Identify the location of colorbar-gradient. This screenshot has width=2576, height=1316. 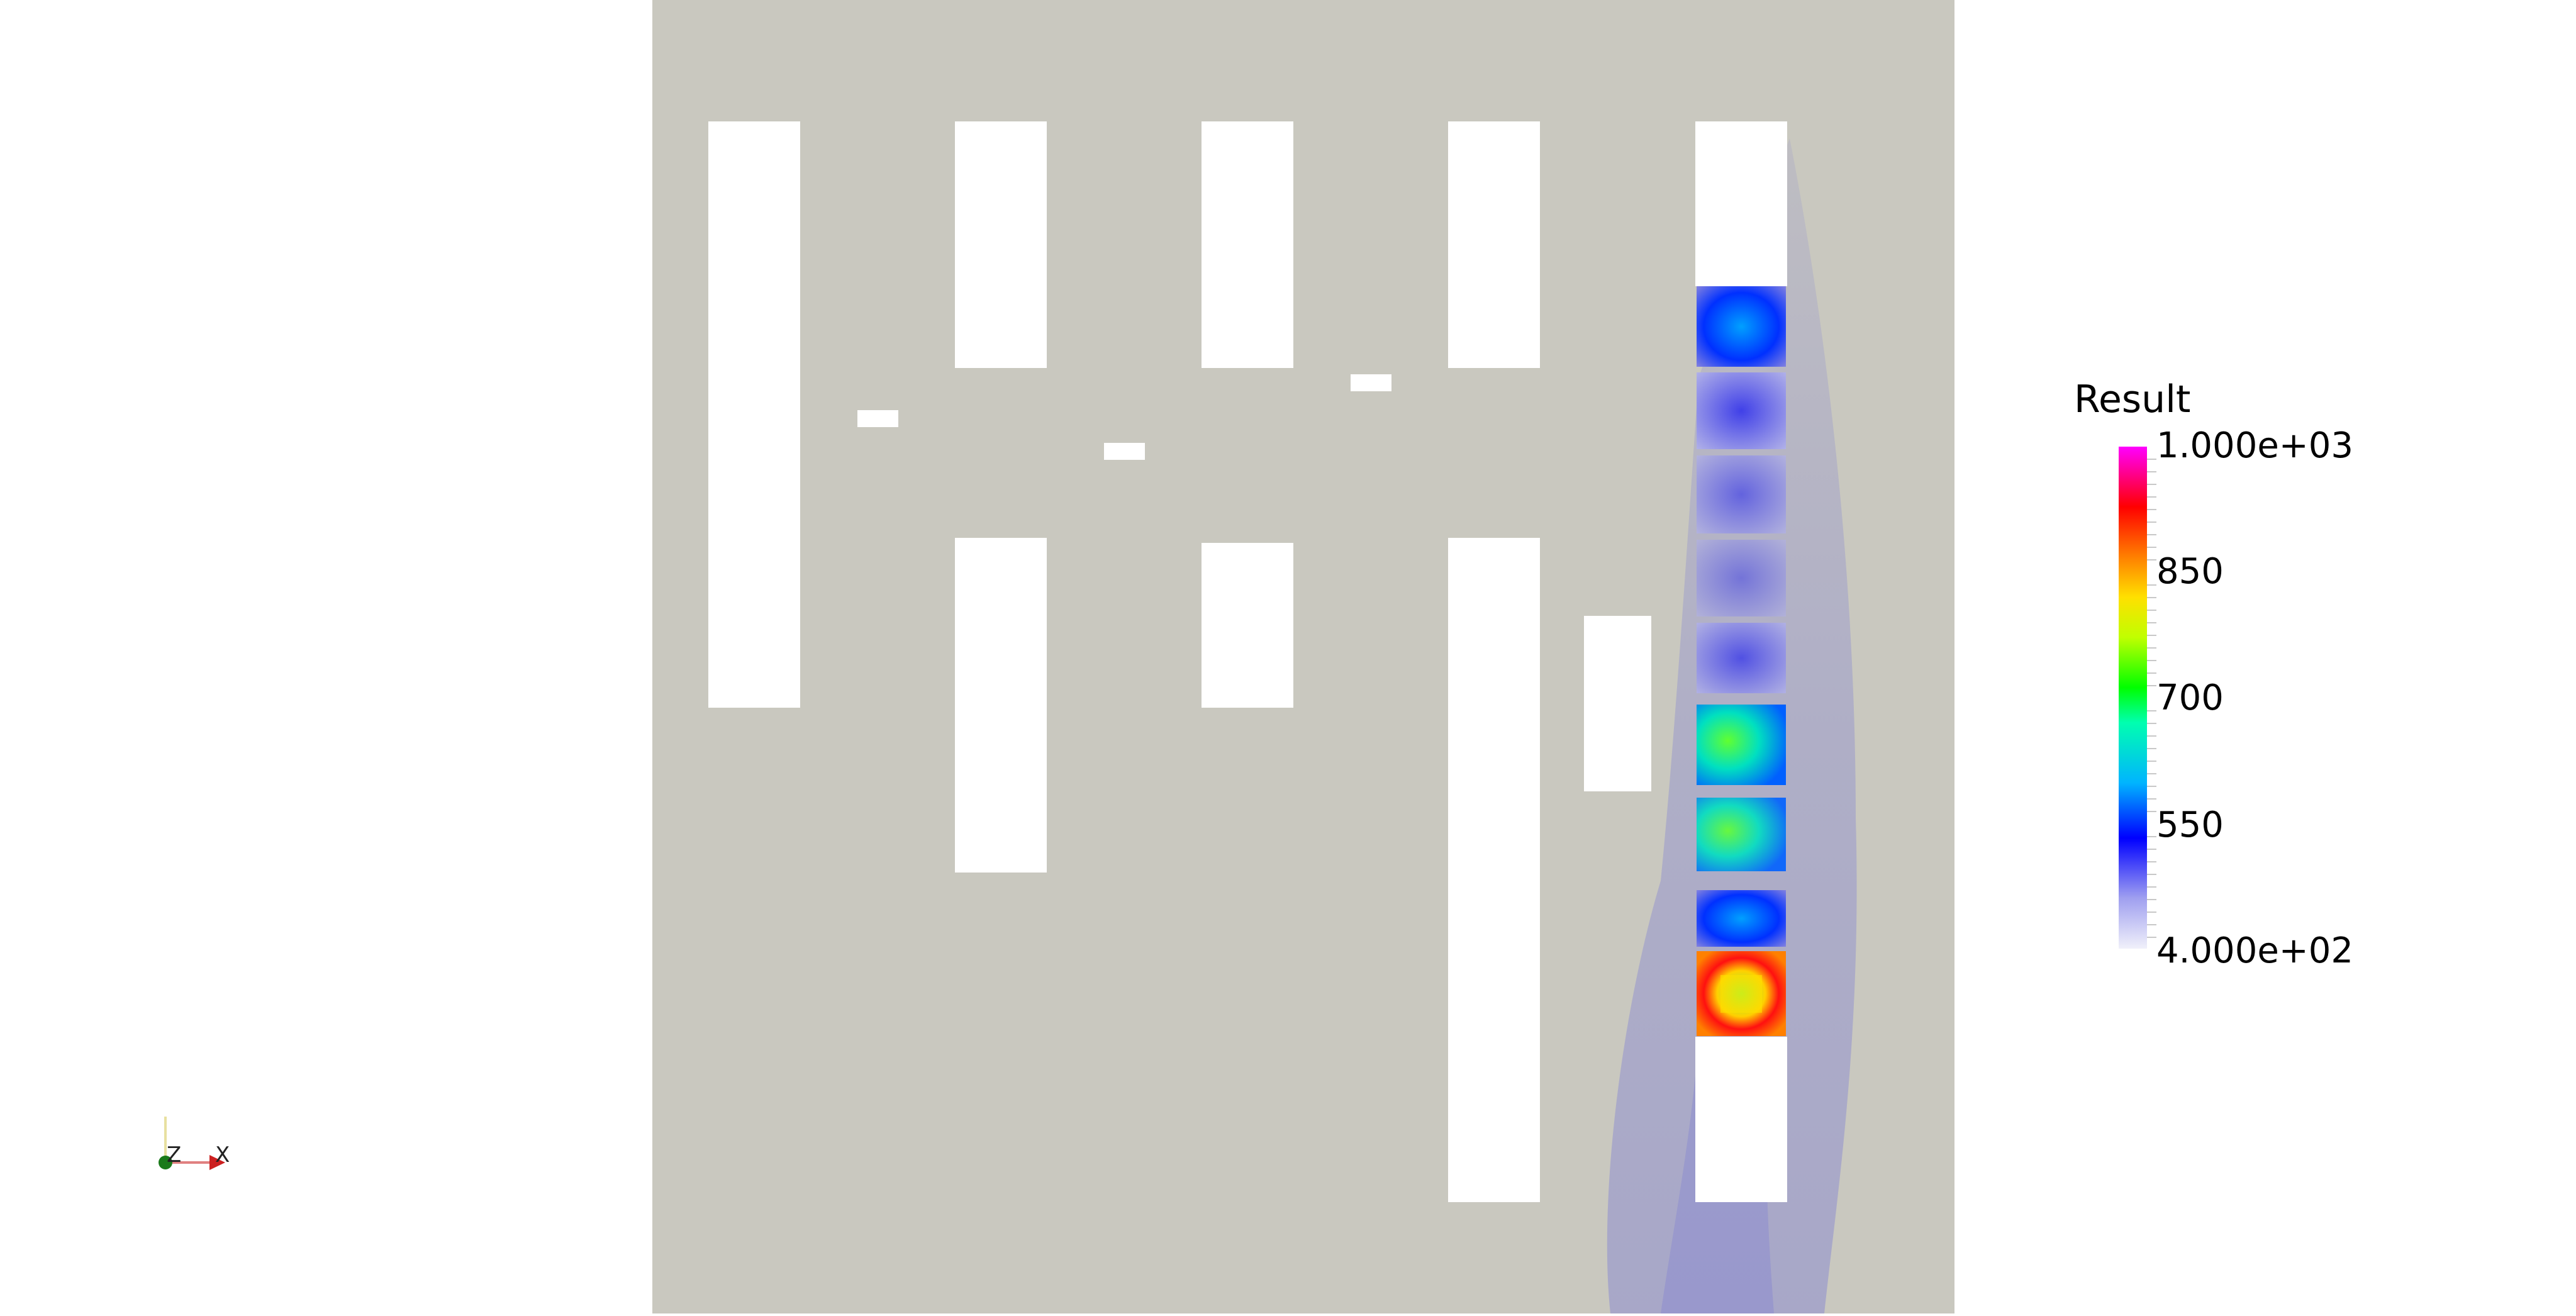
(2133, 698).